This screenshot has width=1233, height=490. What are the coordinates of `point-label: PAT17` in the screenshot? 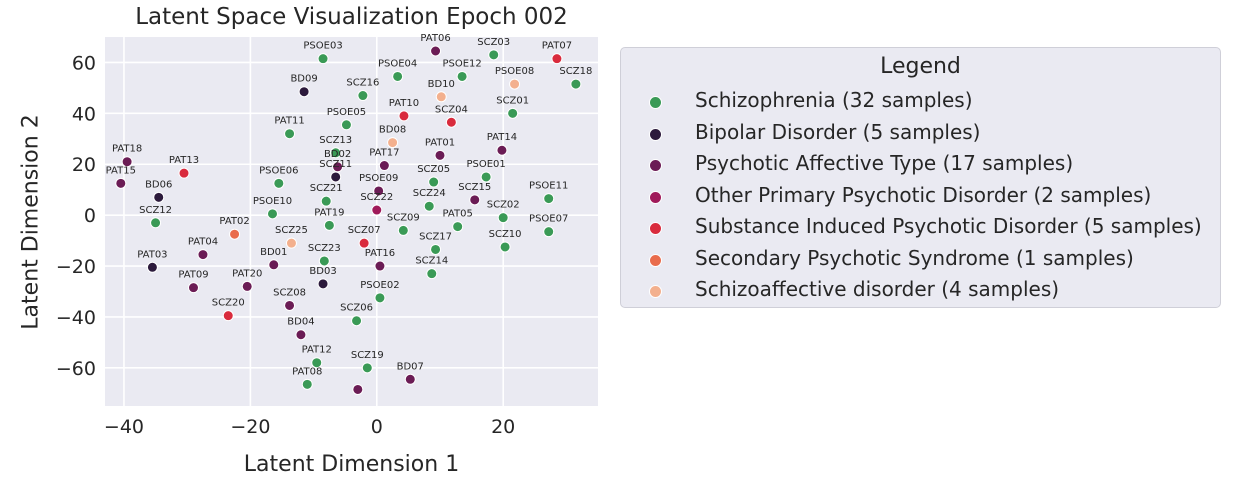 It's located at (384, 153).